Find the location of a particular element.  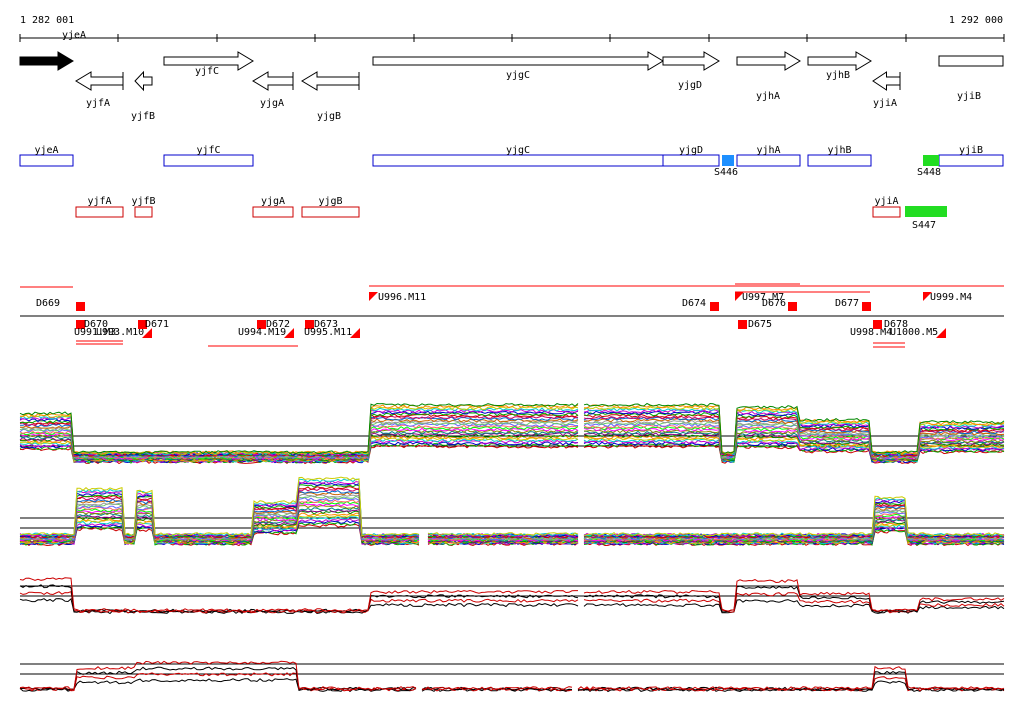

transcript-U995.M11: U995.M11 is located at coordinates (332, 332).